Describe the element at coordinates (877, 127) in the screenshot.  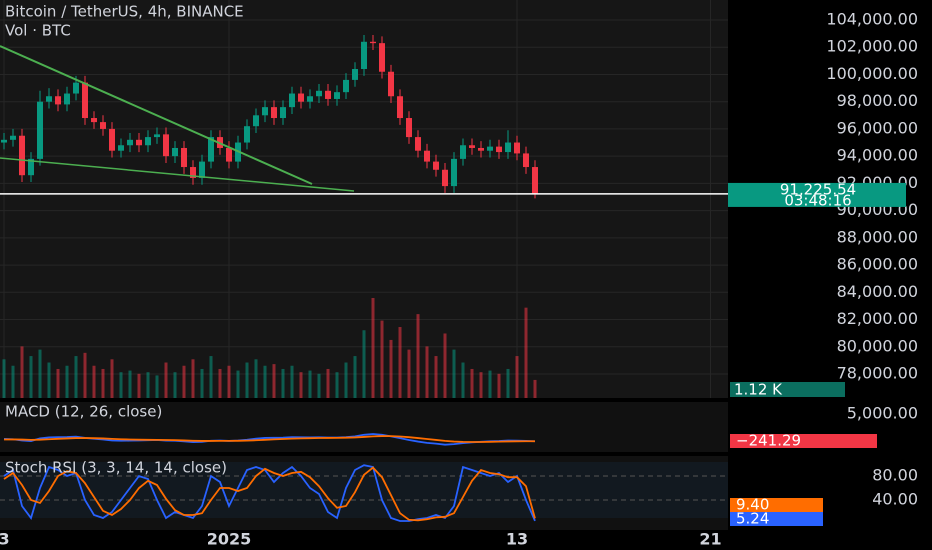
I see `y-tick-label: 96,000.00` at that location.